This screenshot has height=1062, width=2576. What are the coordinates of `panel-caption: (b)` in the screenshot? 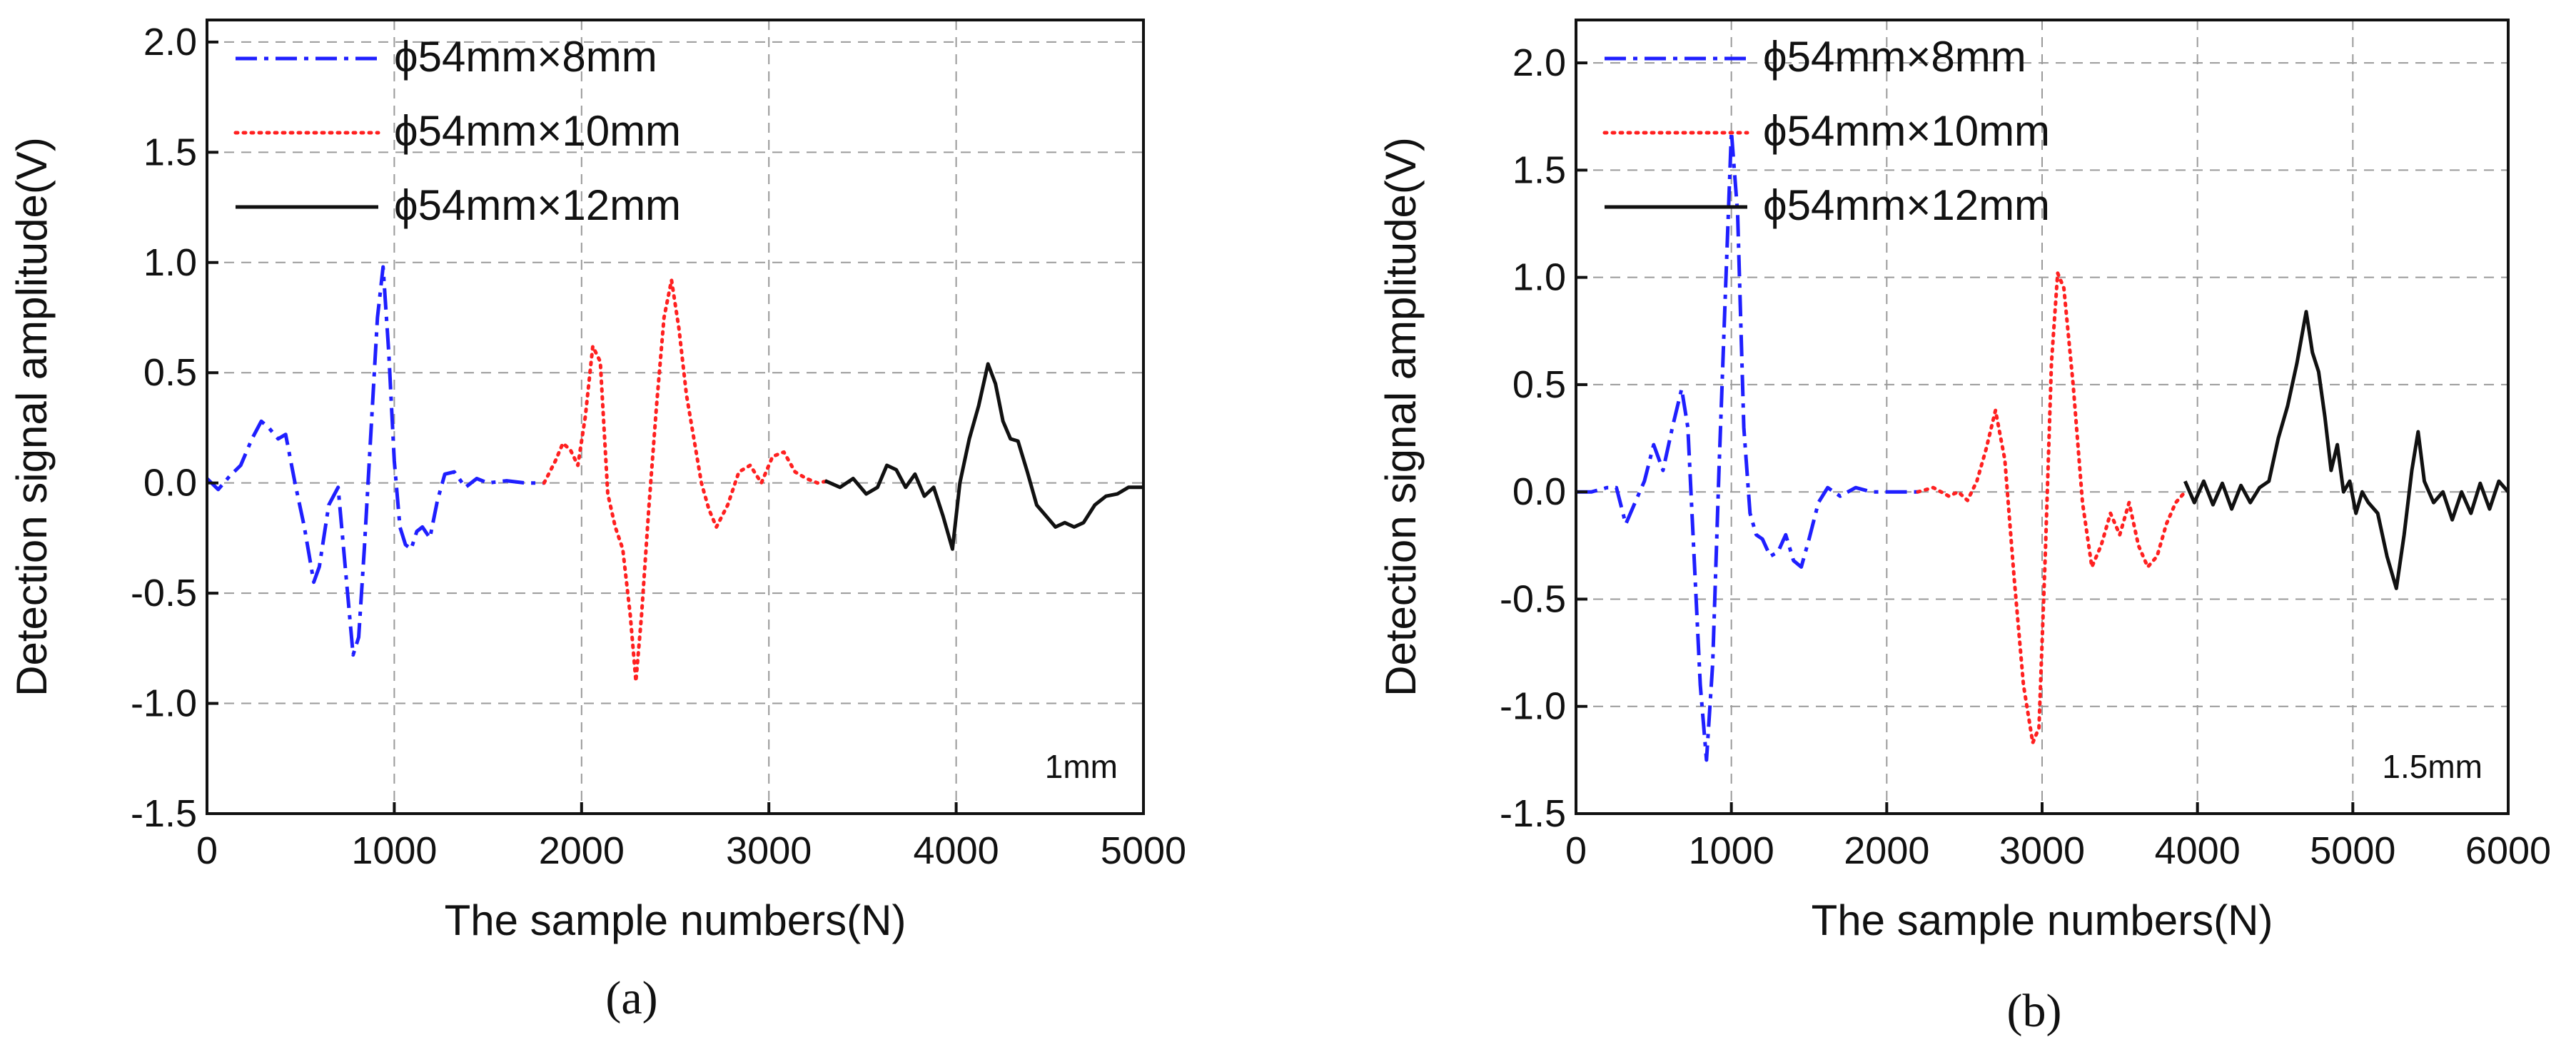 It's located at (2034, 1011).